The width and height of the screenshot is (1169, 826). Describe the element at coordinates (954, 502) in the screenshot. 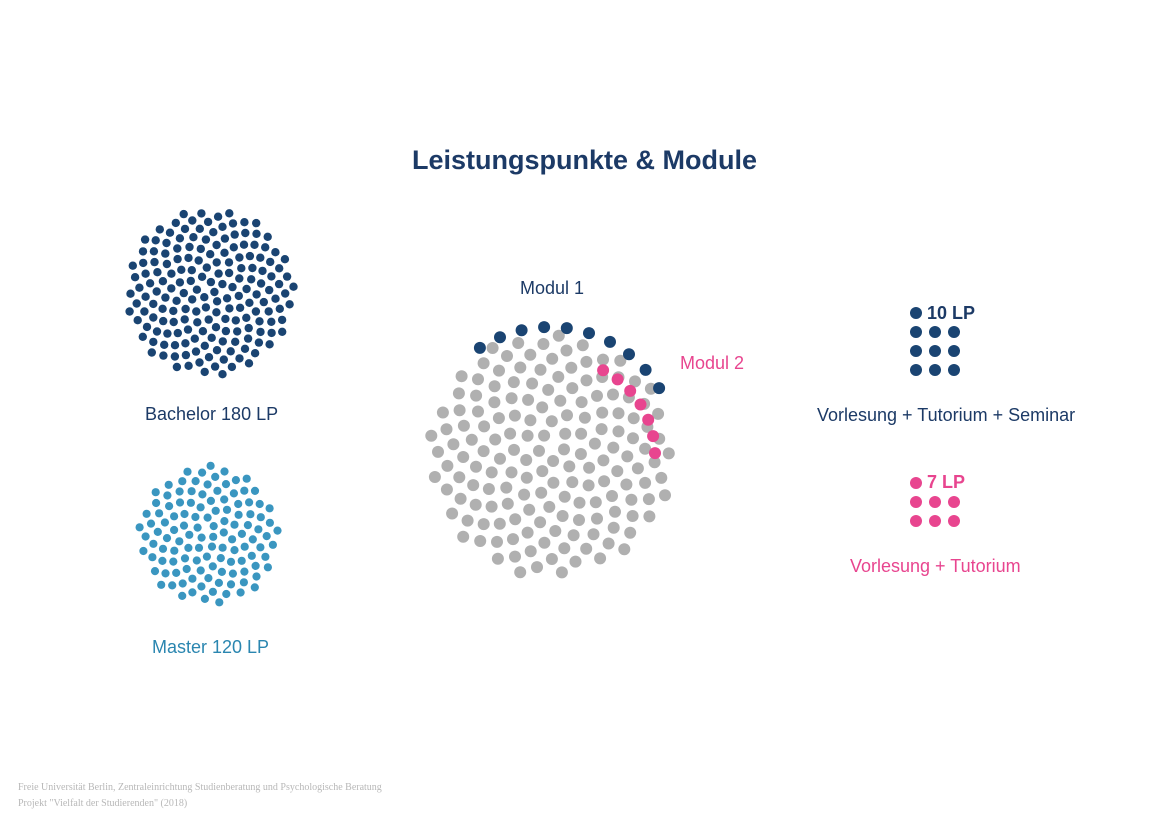

I see `legend-7lp-dot` at that location.